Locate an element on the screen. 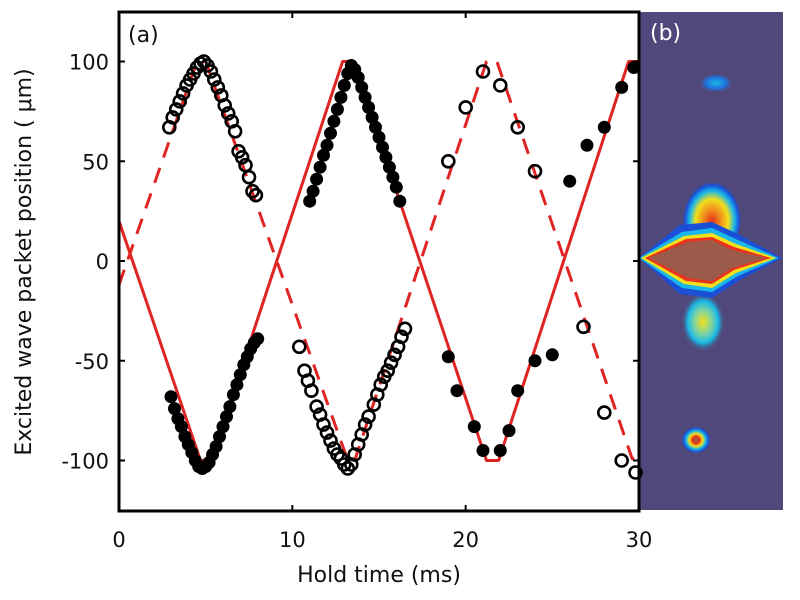  y-tick-label: 0 is located at coordinates (102, 262).